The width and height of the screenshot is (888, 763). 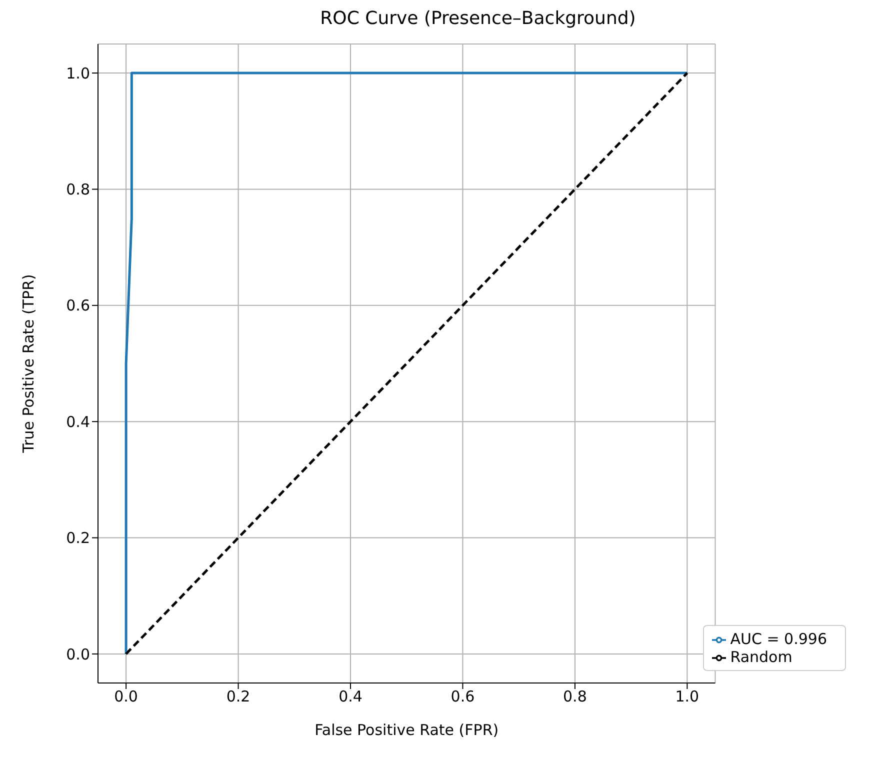 What do you see at coordinates (126, 697) in the screenshot?
I see `x-tick-label: 0.0` at bounding box center [126, 697].